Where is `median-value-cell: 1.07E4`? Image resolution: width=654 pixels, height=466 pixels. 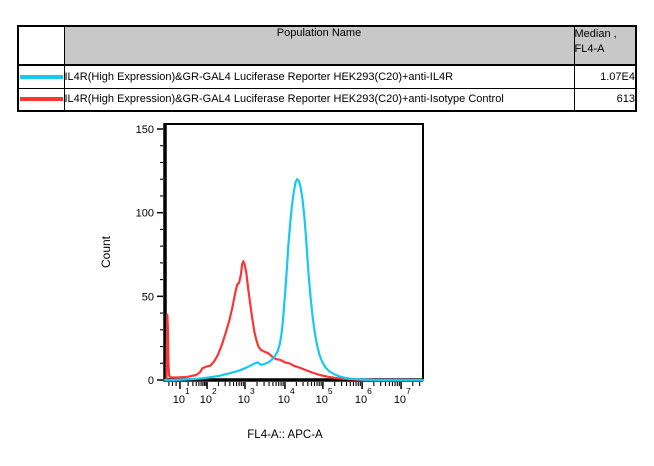 median-value-cell: 1.07E4 is located at coordinates (605, 76).